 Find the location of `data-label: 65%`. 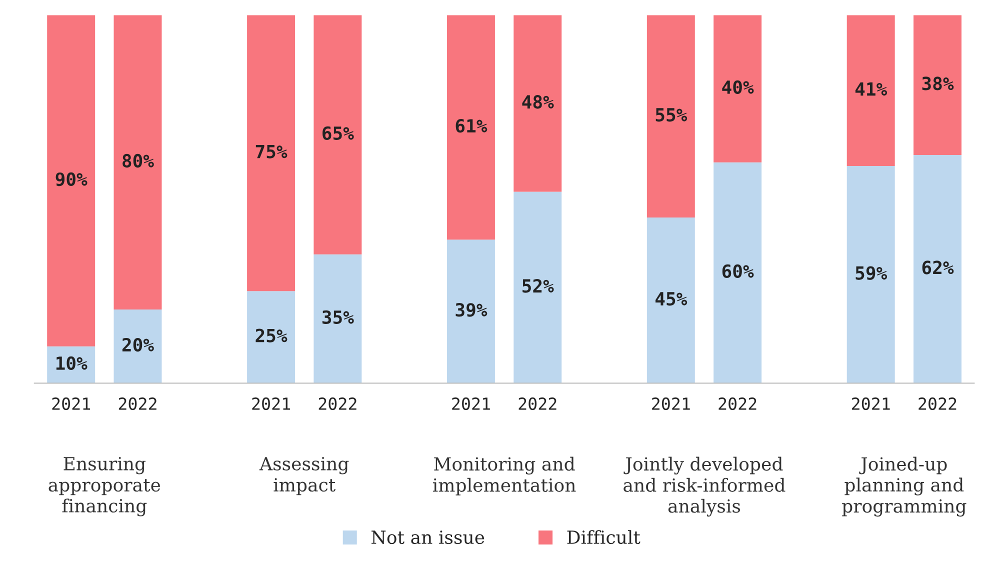

data-label: 65% is located at coordinates (338, 133).